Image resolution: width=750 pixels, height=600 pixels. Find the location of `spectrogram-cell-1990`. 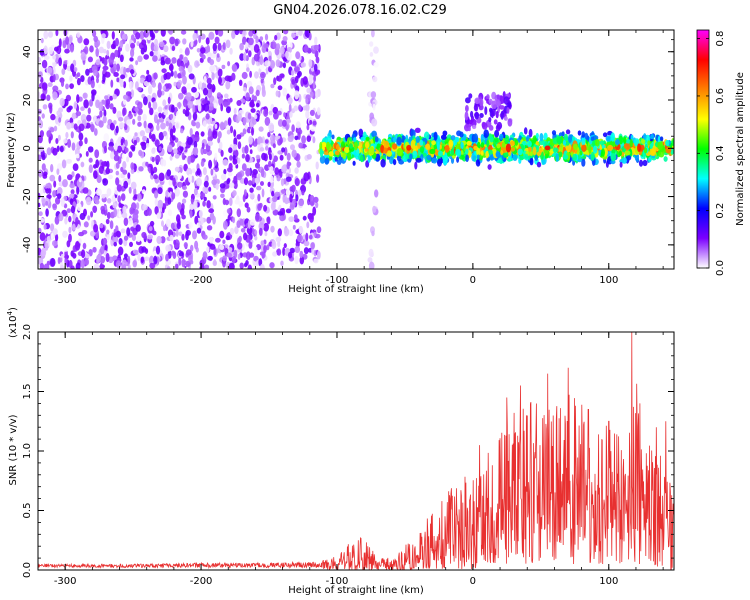

spectrogram-cell-1990 is located at coordinates (181, 69).